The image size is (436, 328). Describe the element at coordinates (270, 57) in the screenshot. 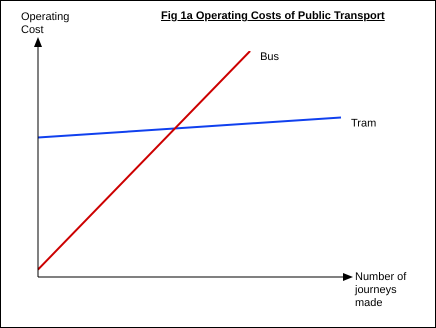

I see `series-label: Bus` at that location.